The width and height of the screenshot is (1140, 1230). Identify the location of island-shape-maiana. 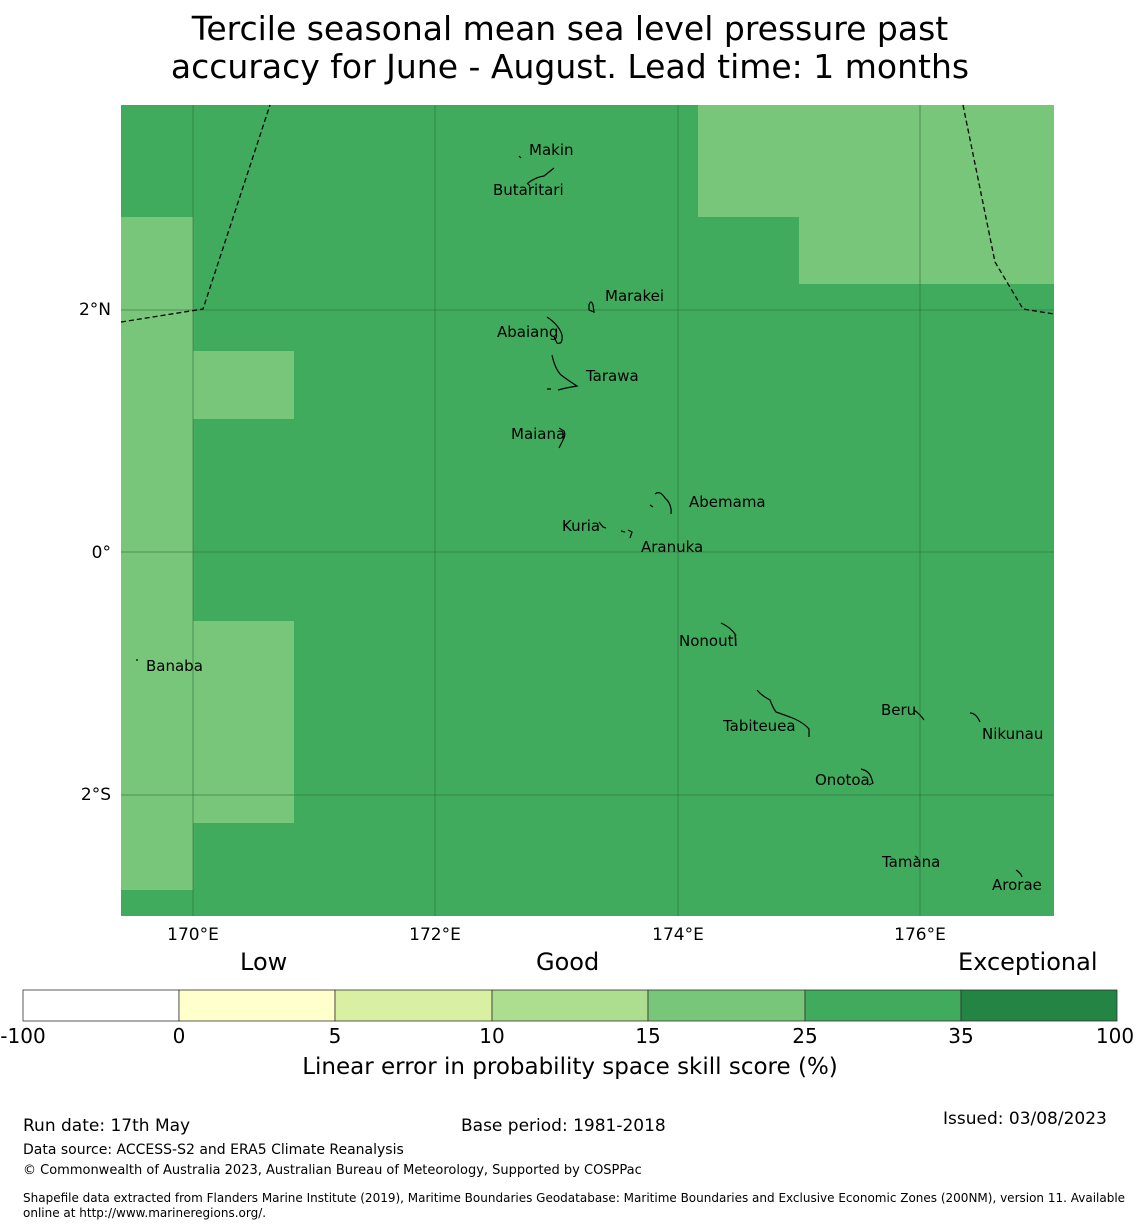
(562, 438).